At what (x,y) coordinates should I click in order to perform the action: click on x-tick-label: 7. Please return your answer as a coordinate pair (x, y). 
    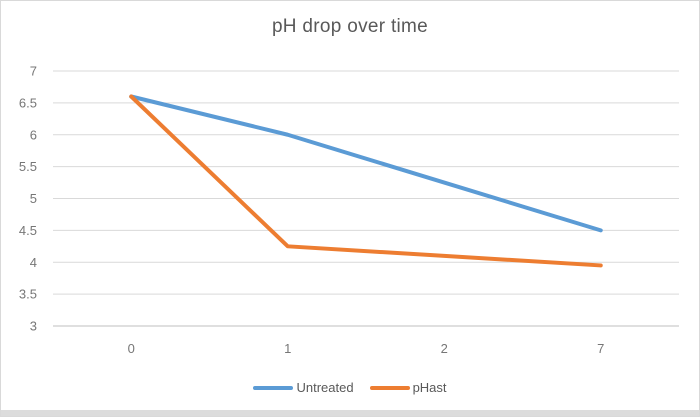
    Looking at the image, I should click on (600, 348).